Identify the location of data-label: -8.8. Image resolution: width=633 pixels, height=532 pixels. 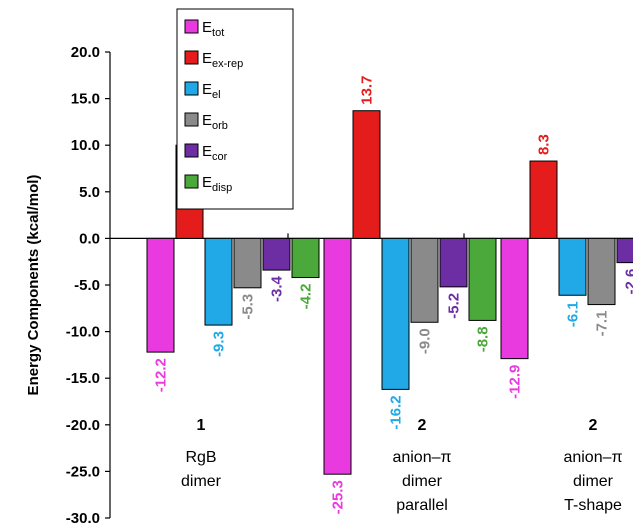
(483, 339).